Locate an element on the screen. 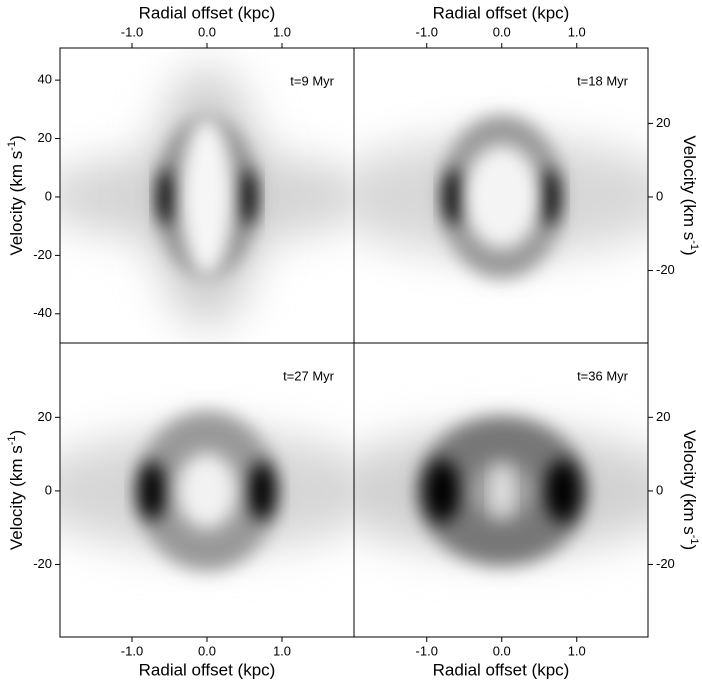  y-tick-label: -40 is located at coordinates (42, 312).